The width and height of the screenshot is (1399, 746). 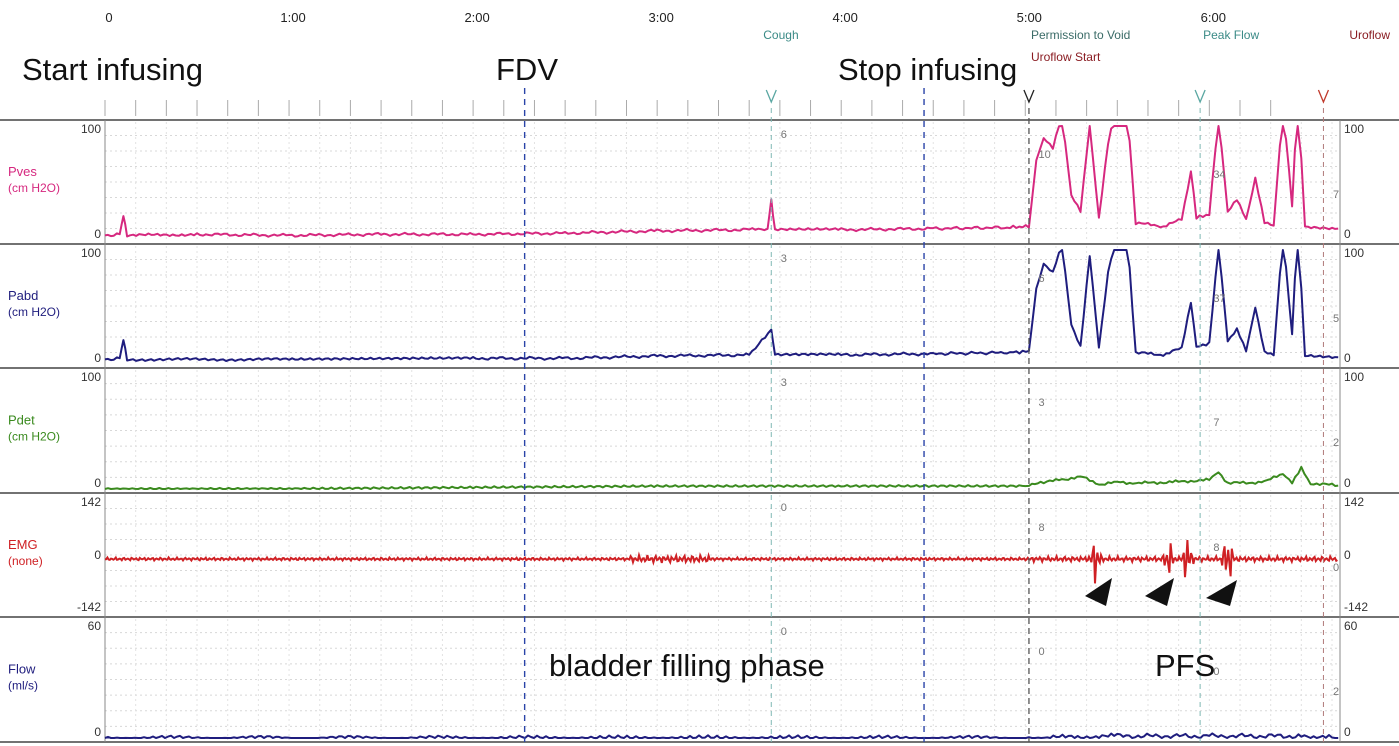 I want to click on event-label: Uroflow Start, so click(x=1066, y=57).